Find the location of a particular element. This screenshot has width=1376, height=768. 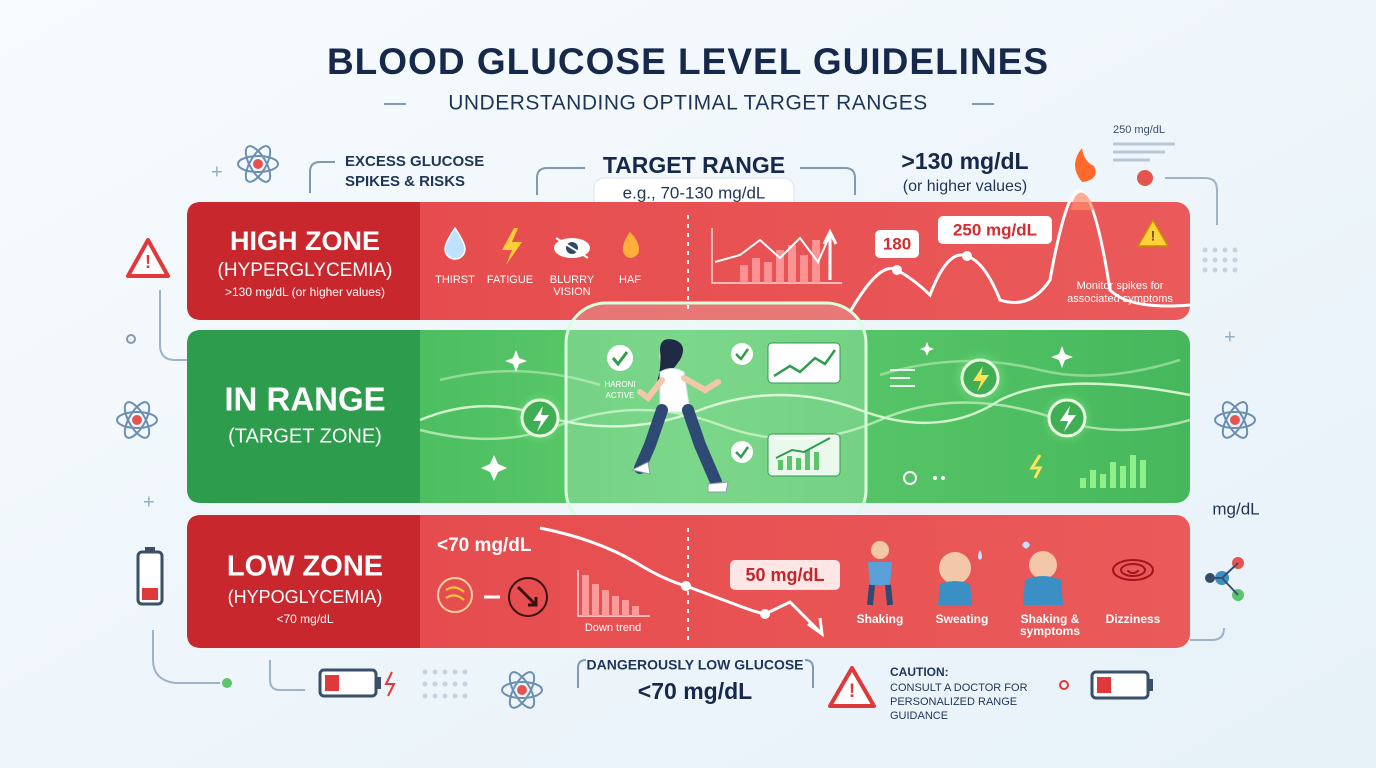

focus-box is located at coordinates (716, 416).